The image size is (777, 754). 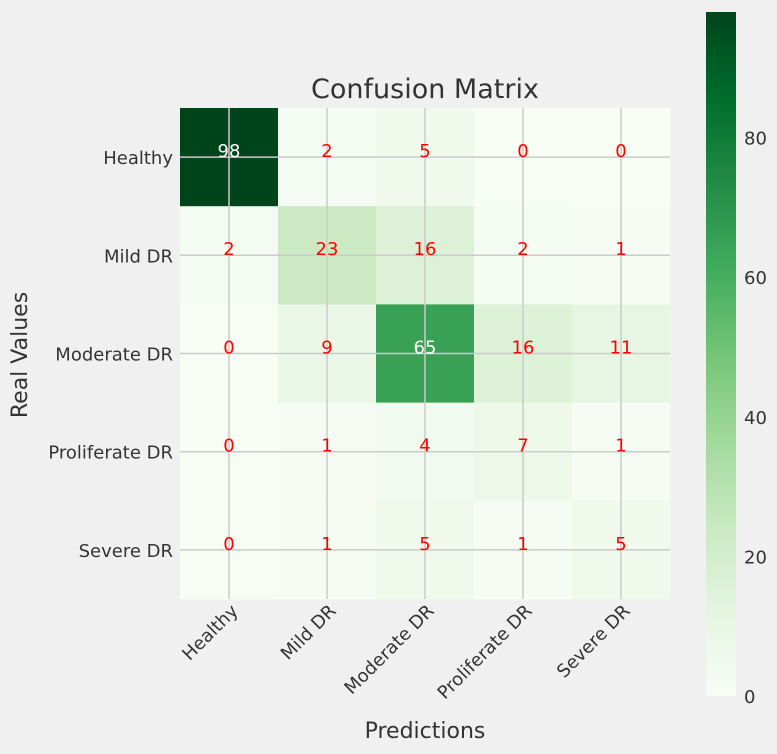 What do you see at coordinates (114, 355) in the screenshot?
I see `y-tick-label: Moderate DR` at bounding box center [114, 355].